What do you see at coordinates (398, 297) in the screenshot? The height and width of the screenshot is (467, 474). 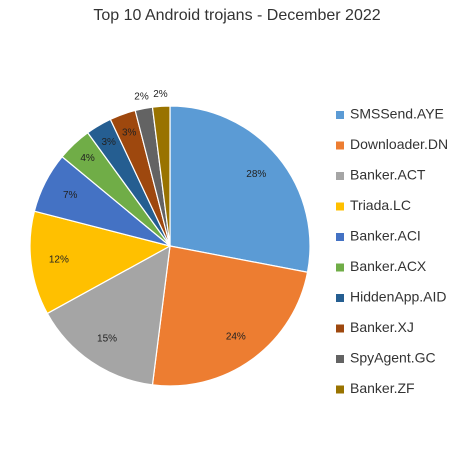 I see `legend-label: HiddenApp.AID` at bounding box center [398, 297].